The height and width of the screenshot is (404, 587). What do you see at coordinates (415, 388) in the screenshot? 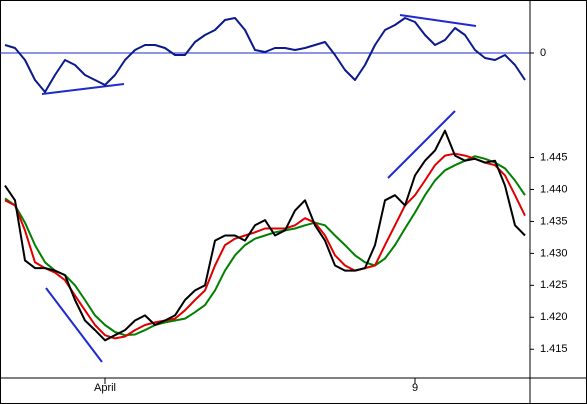
I see `x-tick-label: 9` at bounding box center [415, 388].